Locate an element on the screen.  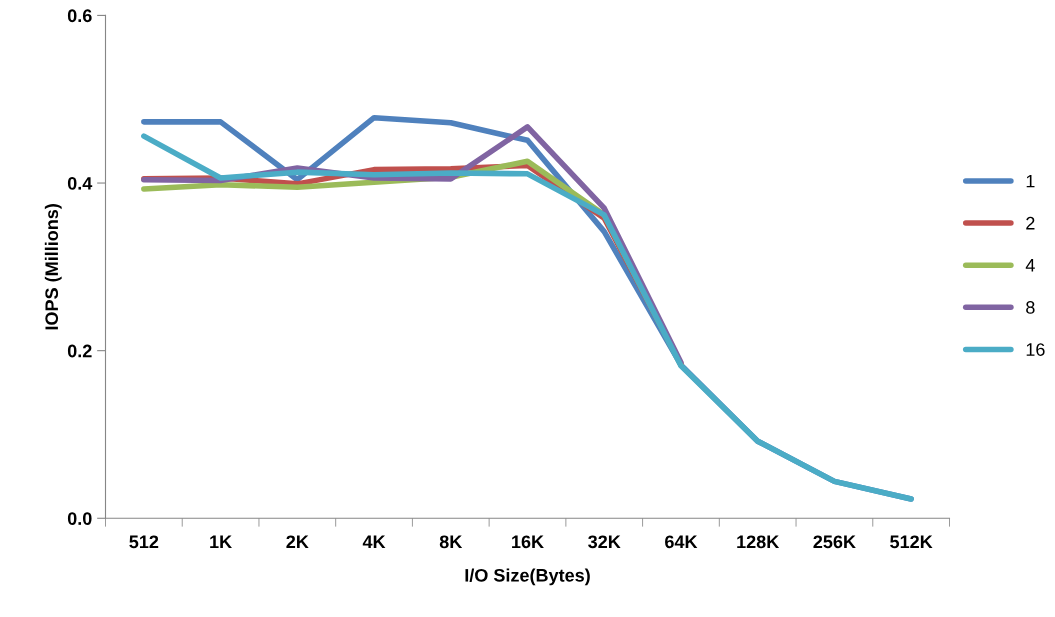
x-tick-label: 128K is located at coordinates (758, 542).